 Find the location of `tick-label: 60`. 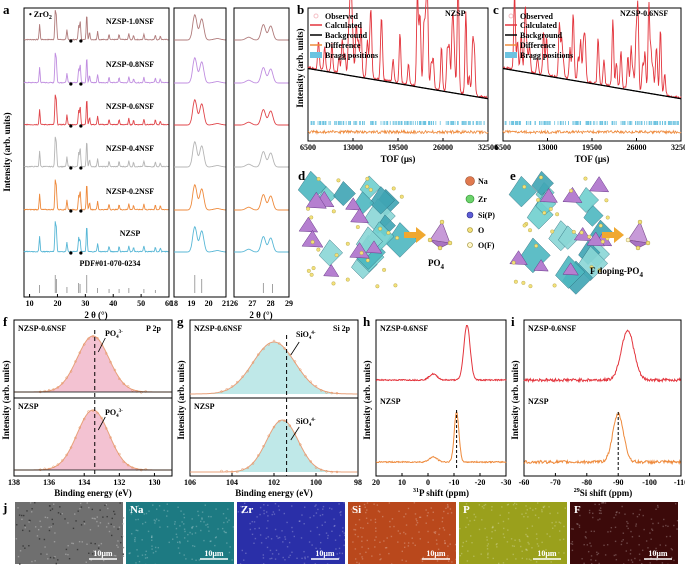

tick-label: 60 is located at coordinates (169, 303).